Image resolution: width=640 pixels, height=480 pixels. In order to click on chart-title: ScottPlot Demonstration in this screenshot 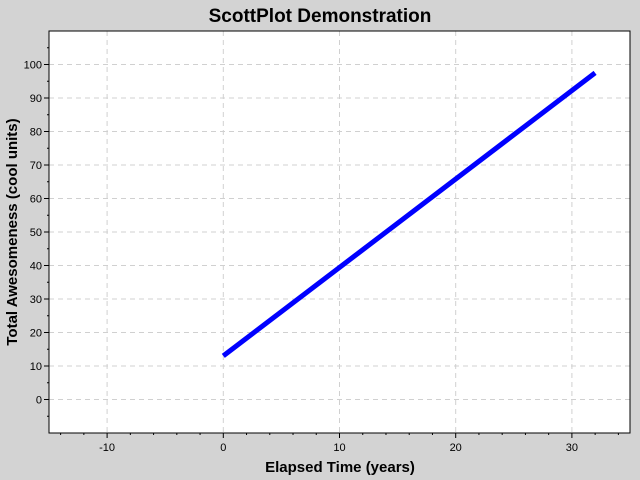, I will do `click(320, 16)`.